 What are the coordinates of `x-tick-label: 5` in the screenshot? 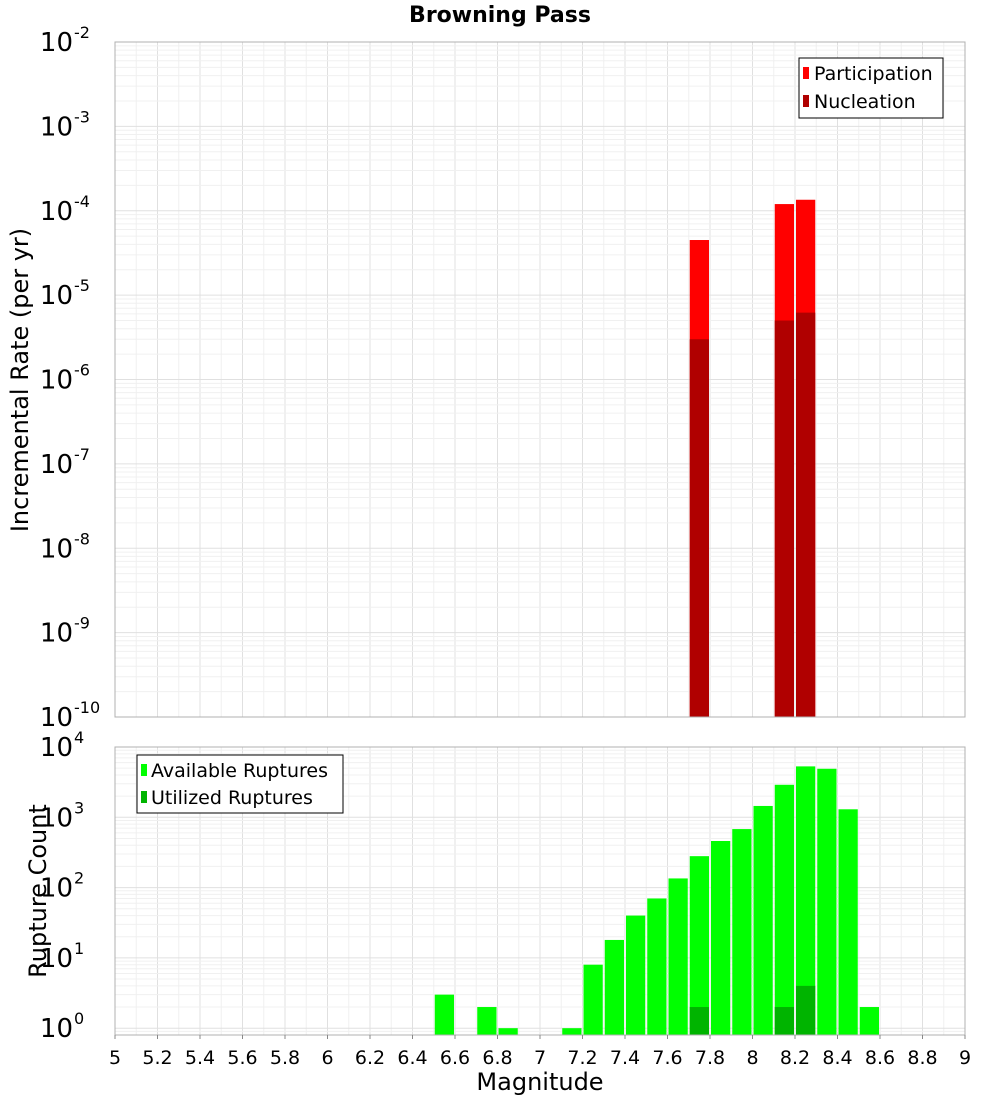 It's located at (115, 1058).